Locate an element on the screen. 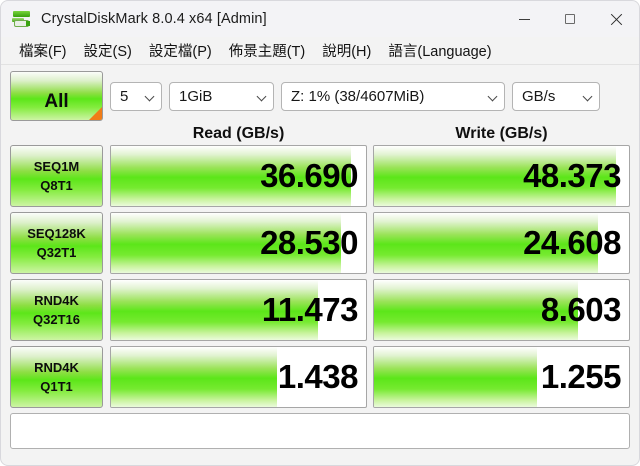 This screenshot has height=466, width=640. title-bar: CrystalDiskMark 8.0.4 x64 [Admin] is located at coordinates (320, 19).